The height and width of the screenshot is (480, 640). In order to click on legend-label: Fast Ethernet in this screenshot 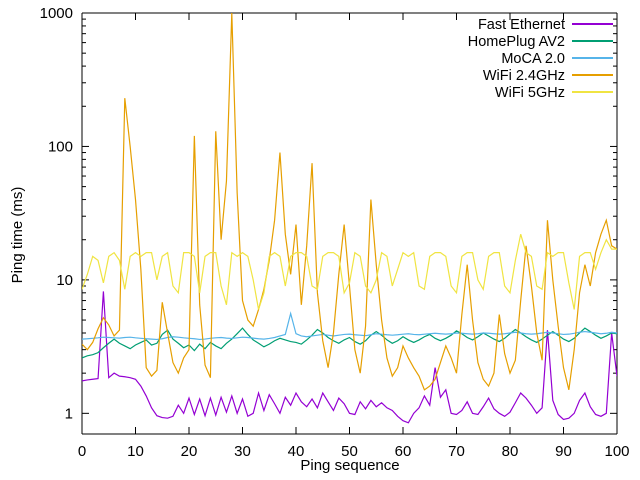, I will do `click(521, 25)`.